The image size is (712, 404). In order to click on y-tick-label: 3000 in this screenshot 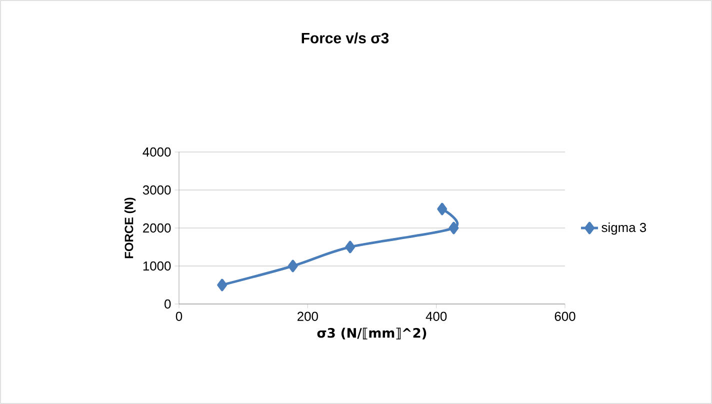, I will do `click(156, 190)`.